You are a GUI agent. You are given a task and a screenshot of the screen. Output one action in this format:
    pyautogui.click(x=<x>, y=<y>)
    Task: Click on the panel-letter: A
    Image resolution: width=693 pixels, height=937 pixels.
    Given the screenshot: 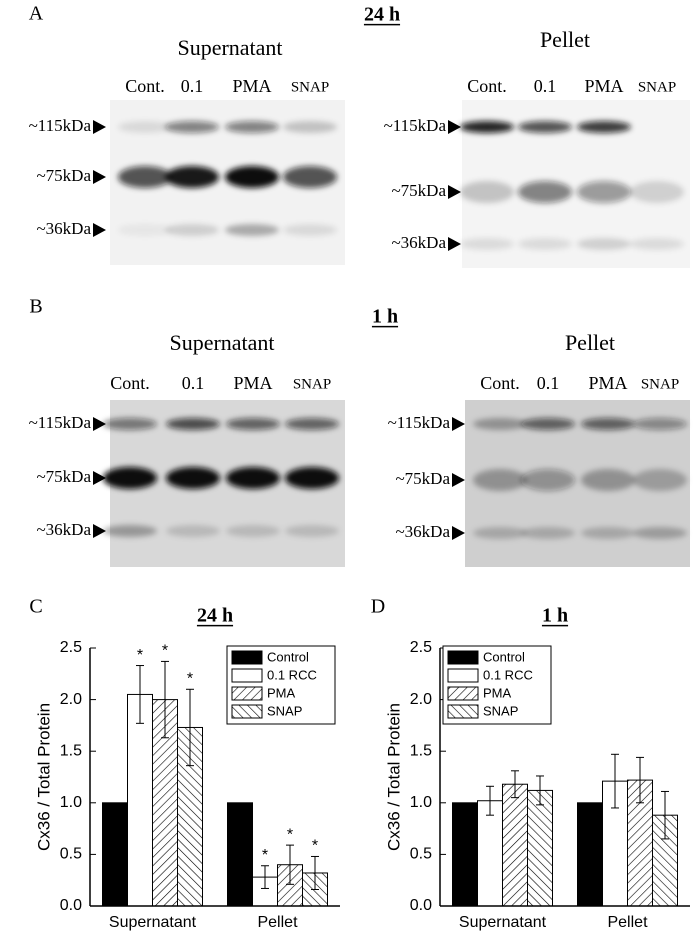 What is the action you would take?
    pyautogui.click(x=36, y=14)
    